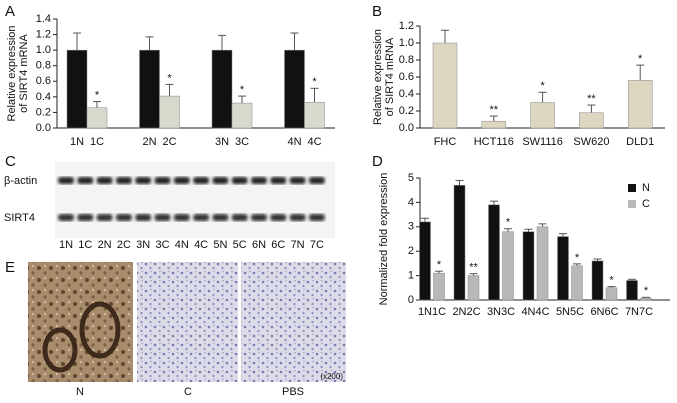 The image size is (677, 403). Describe the element at coordinates (411, 276) in the screenshot. I see `y-tick-label: 1` at that location.